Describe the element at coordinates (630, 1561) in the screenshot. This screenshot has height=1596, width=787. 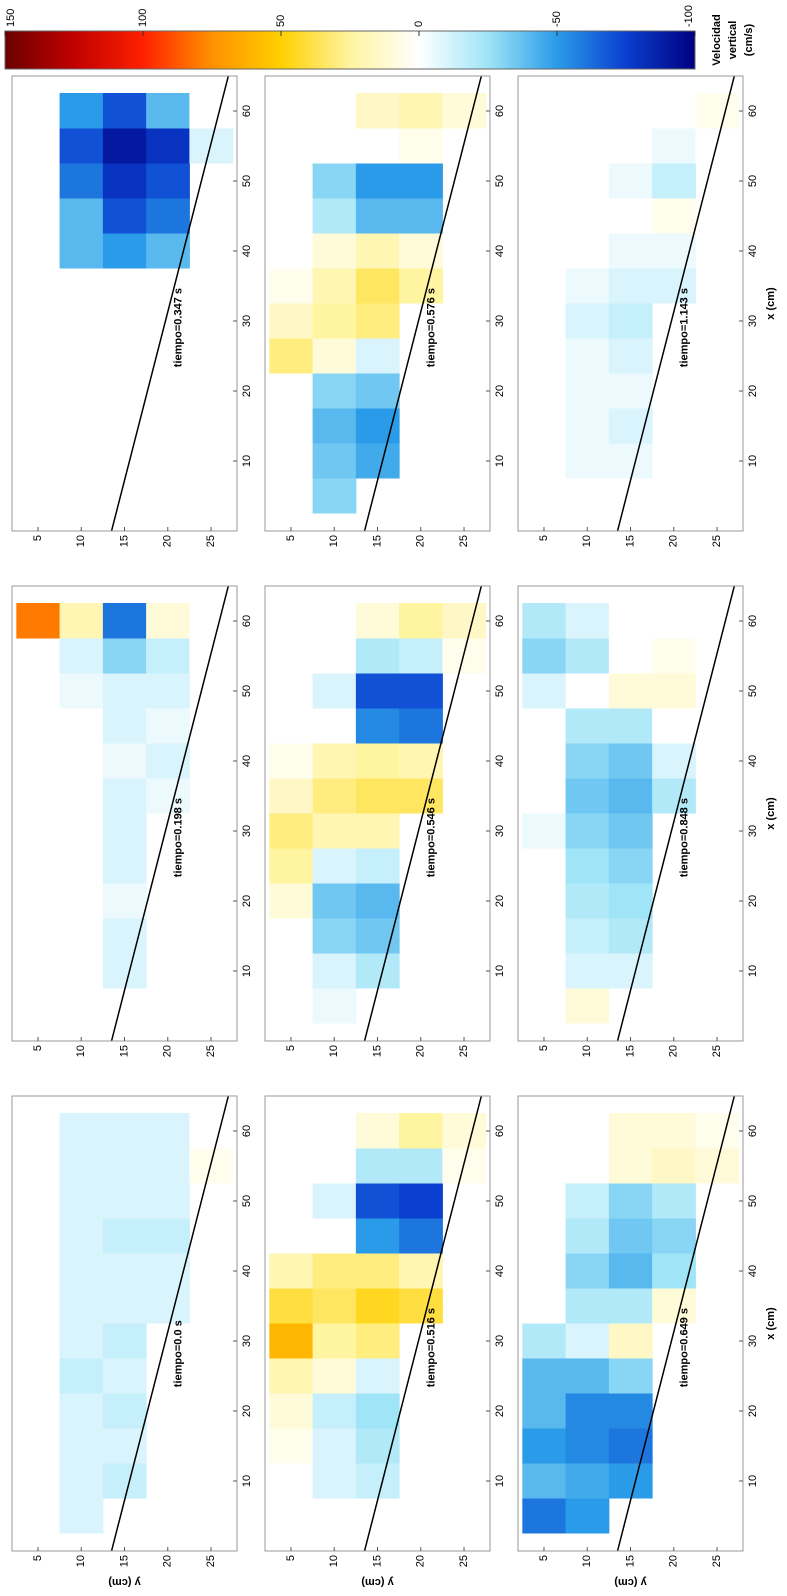
I see `y-tick-label: 15` at that location.